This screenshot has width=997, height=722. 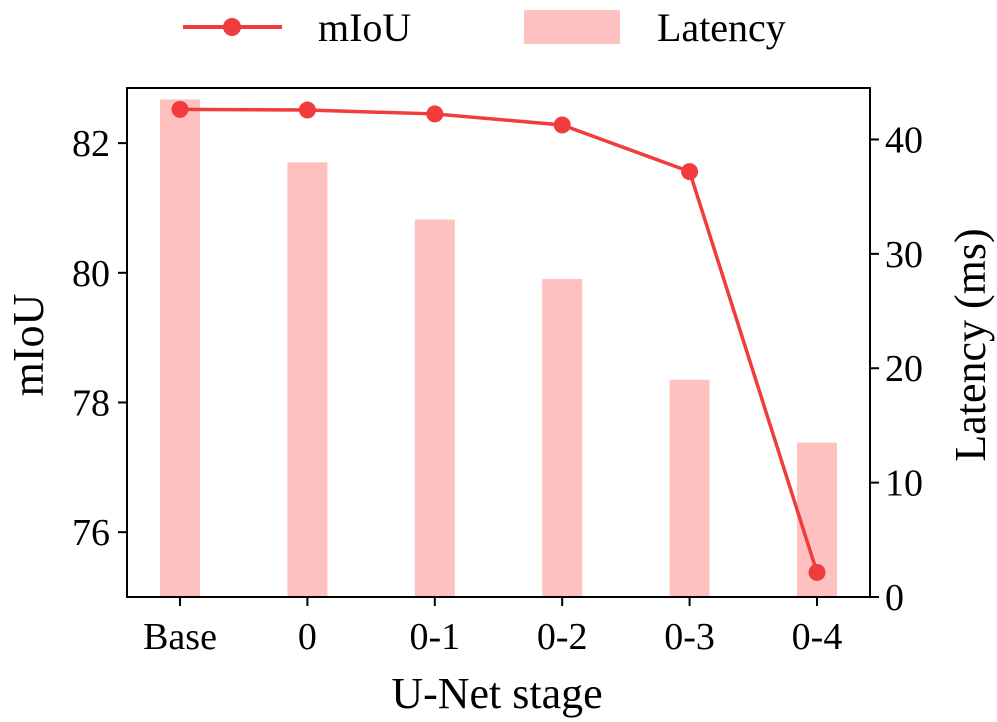 I want to click on y-right-tick-label-0: 0, so click(x=894, y=598).